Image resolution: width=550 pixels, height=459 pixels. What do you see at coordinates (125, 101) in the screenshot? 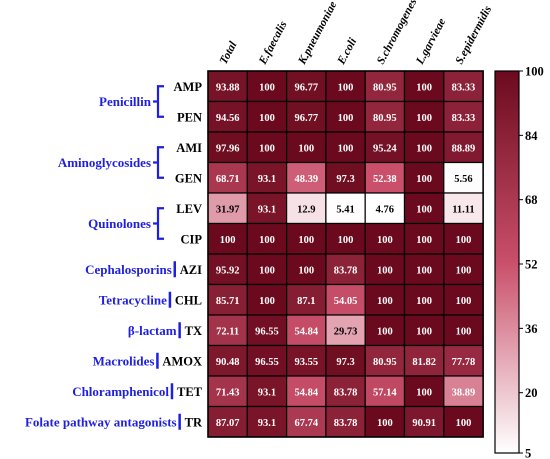
I see `group-label: Penicillin` at bounding box center [125, 101].